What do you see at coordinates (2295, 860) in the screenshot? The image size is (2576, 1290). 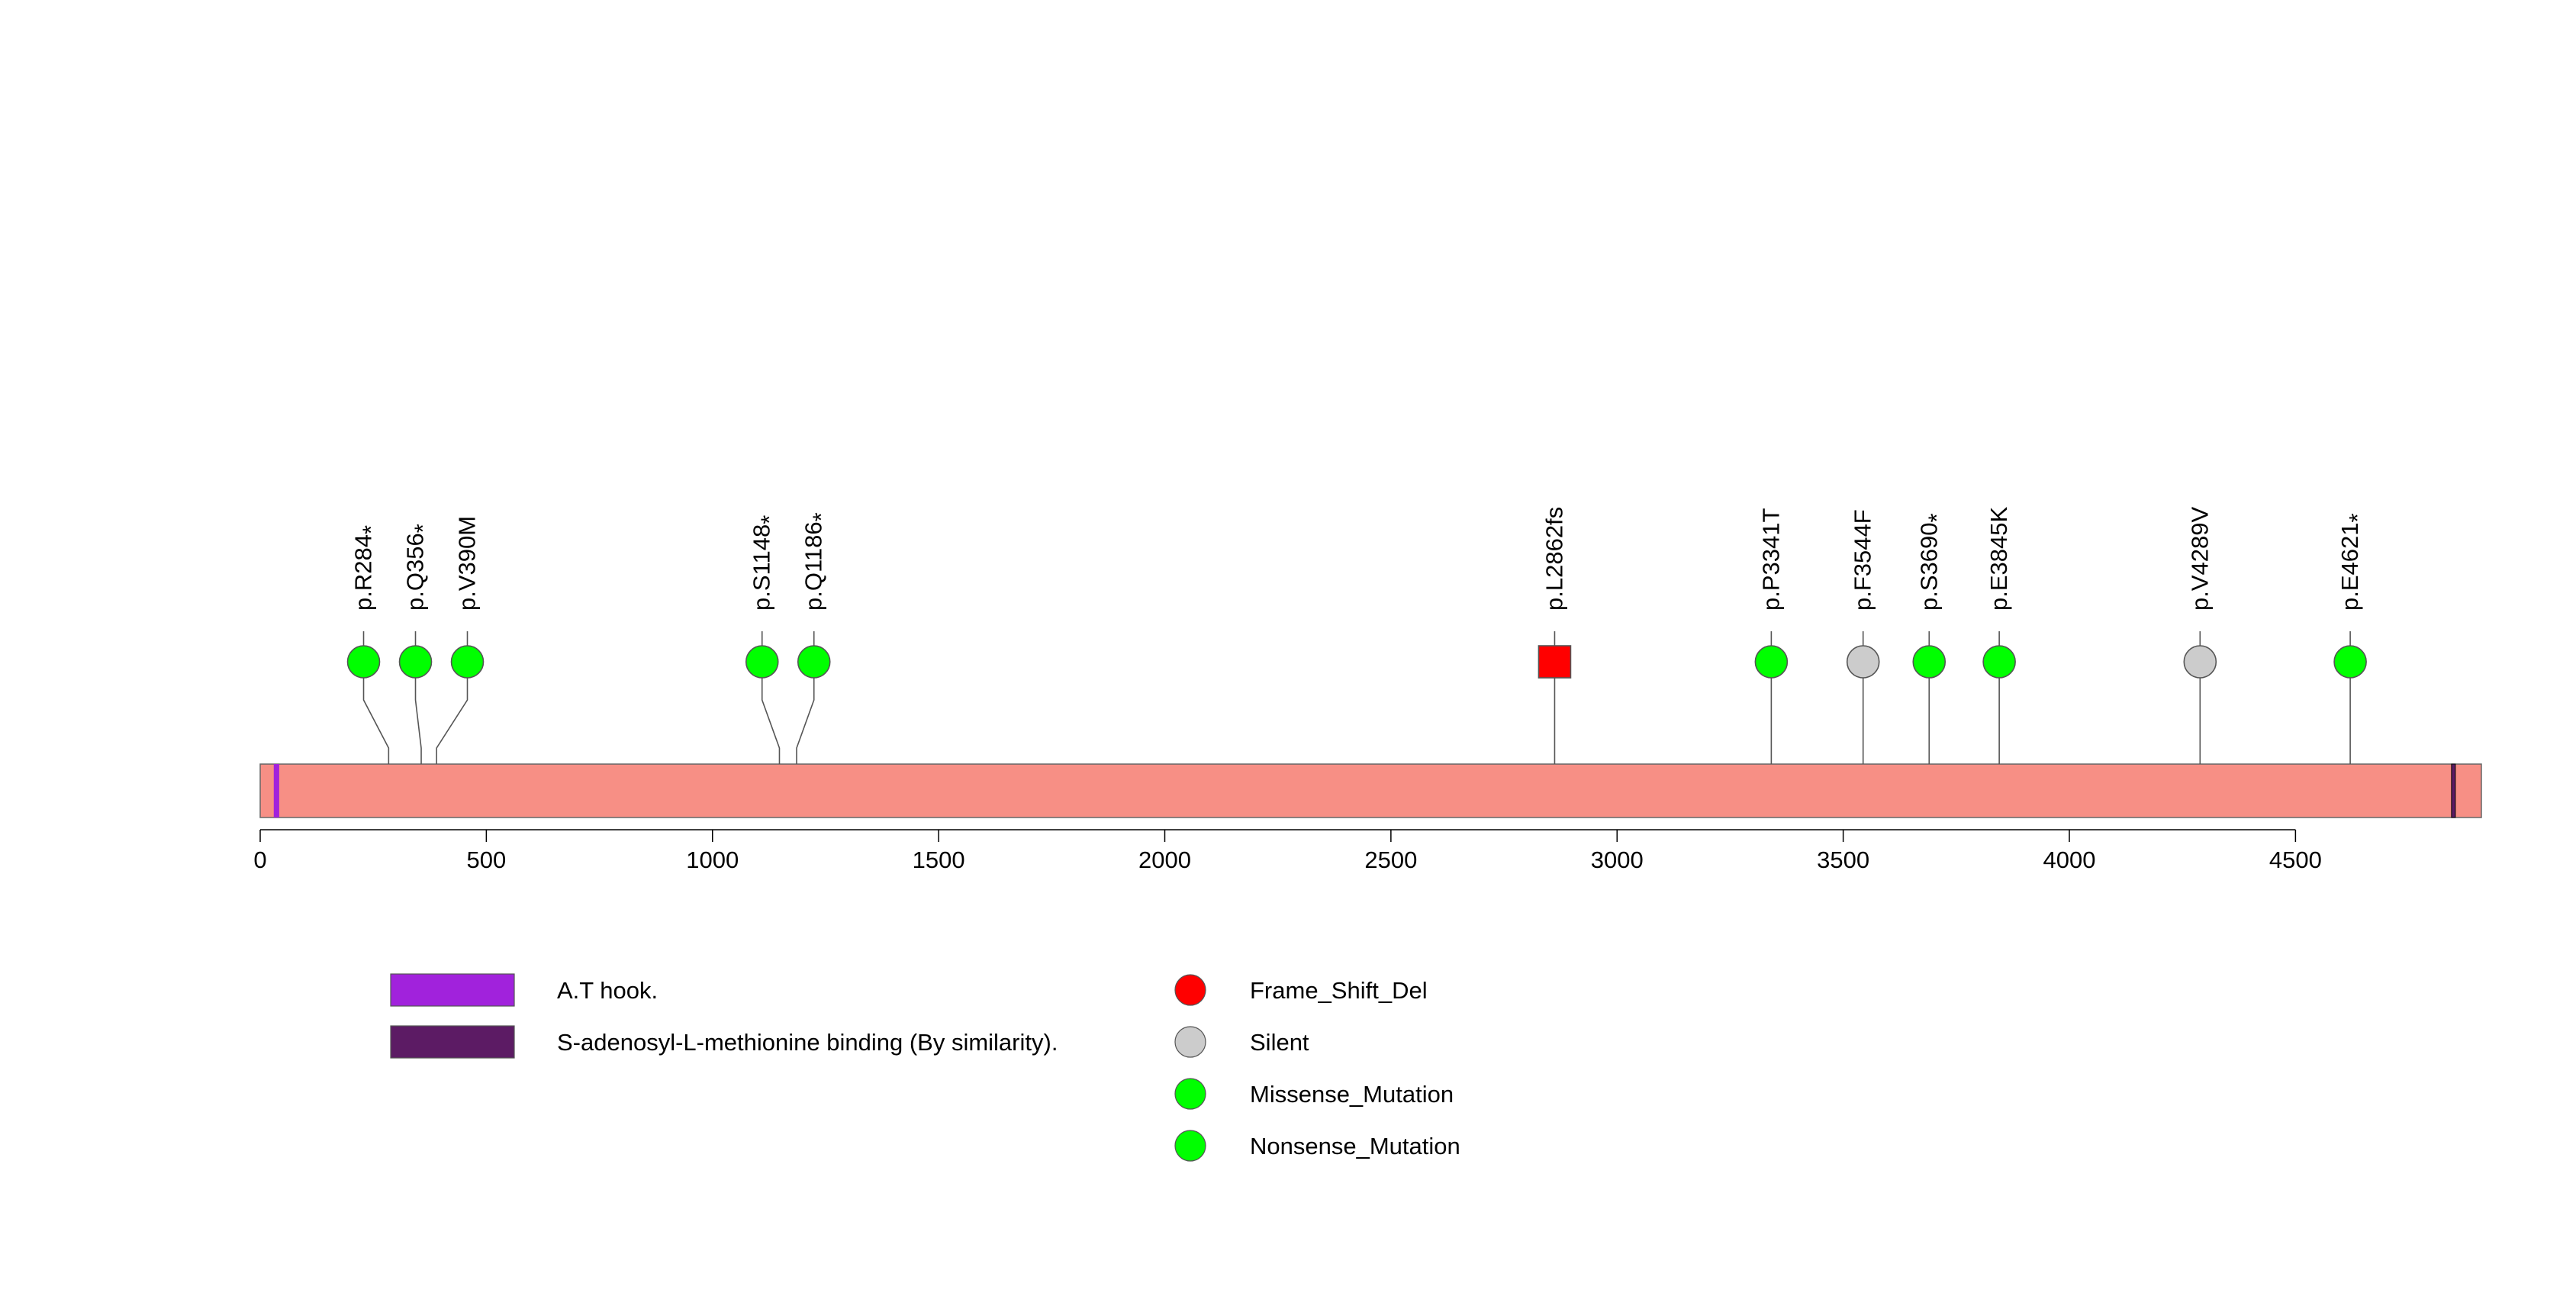 I see `x-tick-label-4500: 4500` at bounding box center [2295, 860].